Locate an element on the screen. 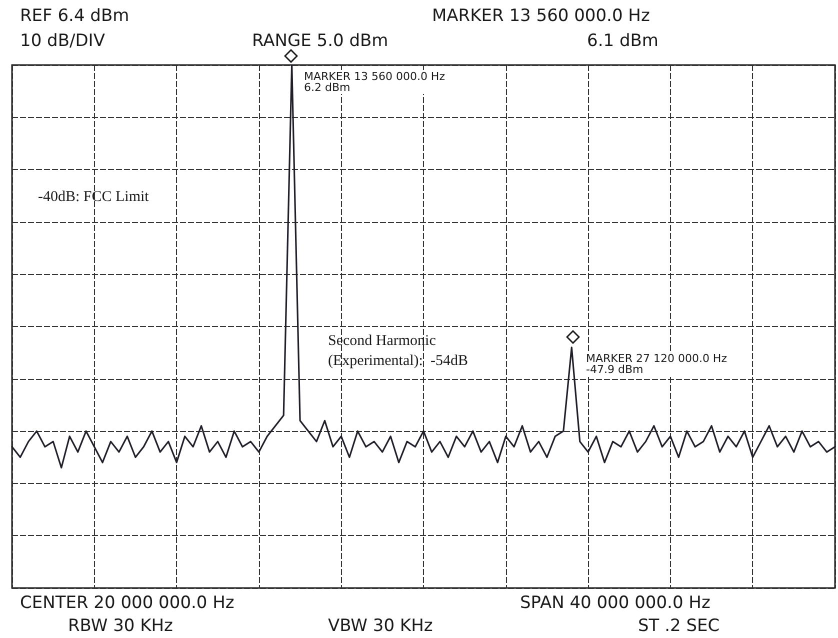 The height and width of the screenshot is (638, 838). text: SPAN 40 000 000.0 Hz is located at coordinates (615, 603).